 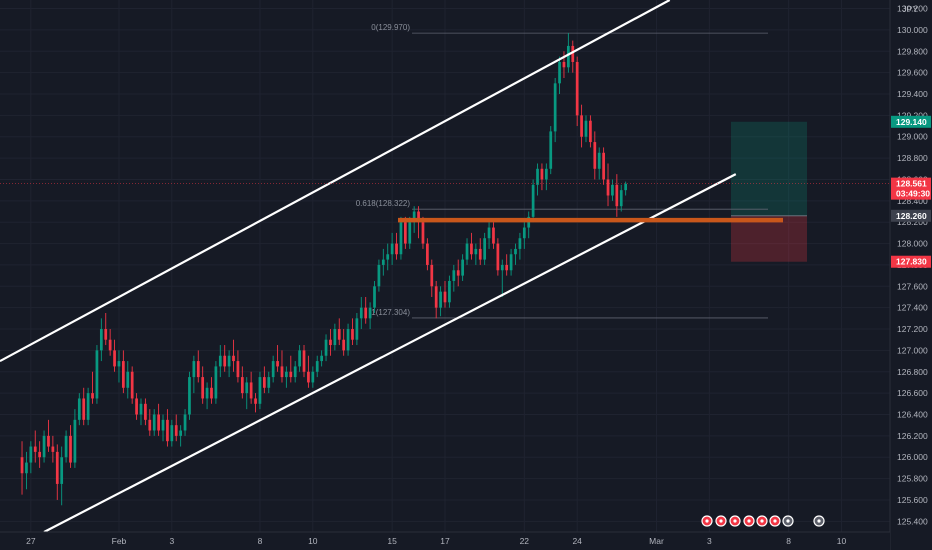 I want to click on time-axis: 27 Feb 3 8 10 15 17 22 24 Mar 3 8 10, so click(x=436, y=541).